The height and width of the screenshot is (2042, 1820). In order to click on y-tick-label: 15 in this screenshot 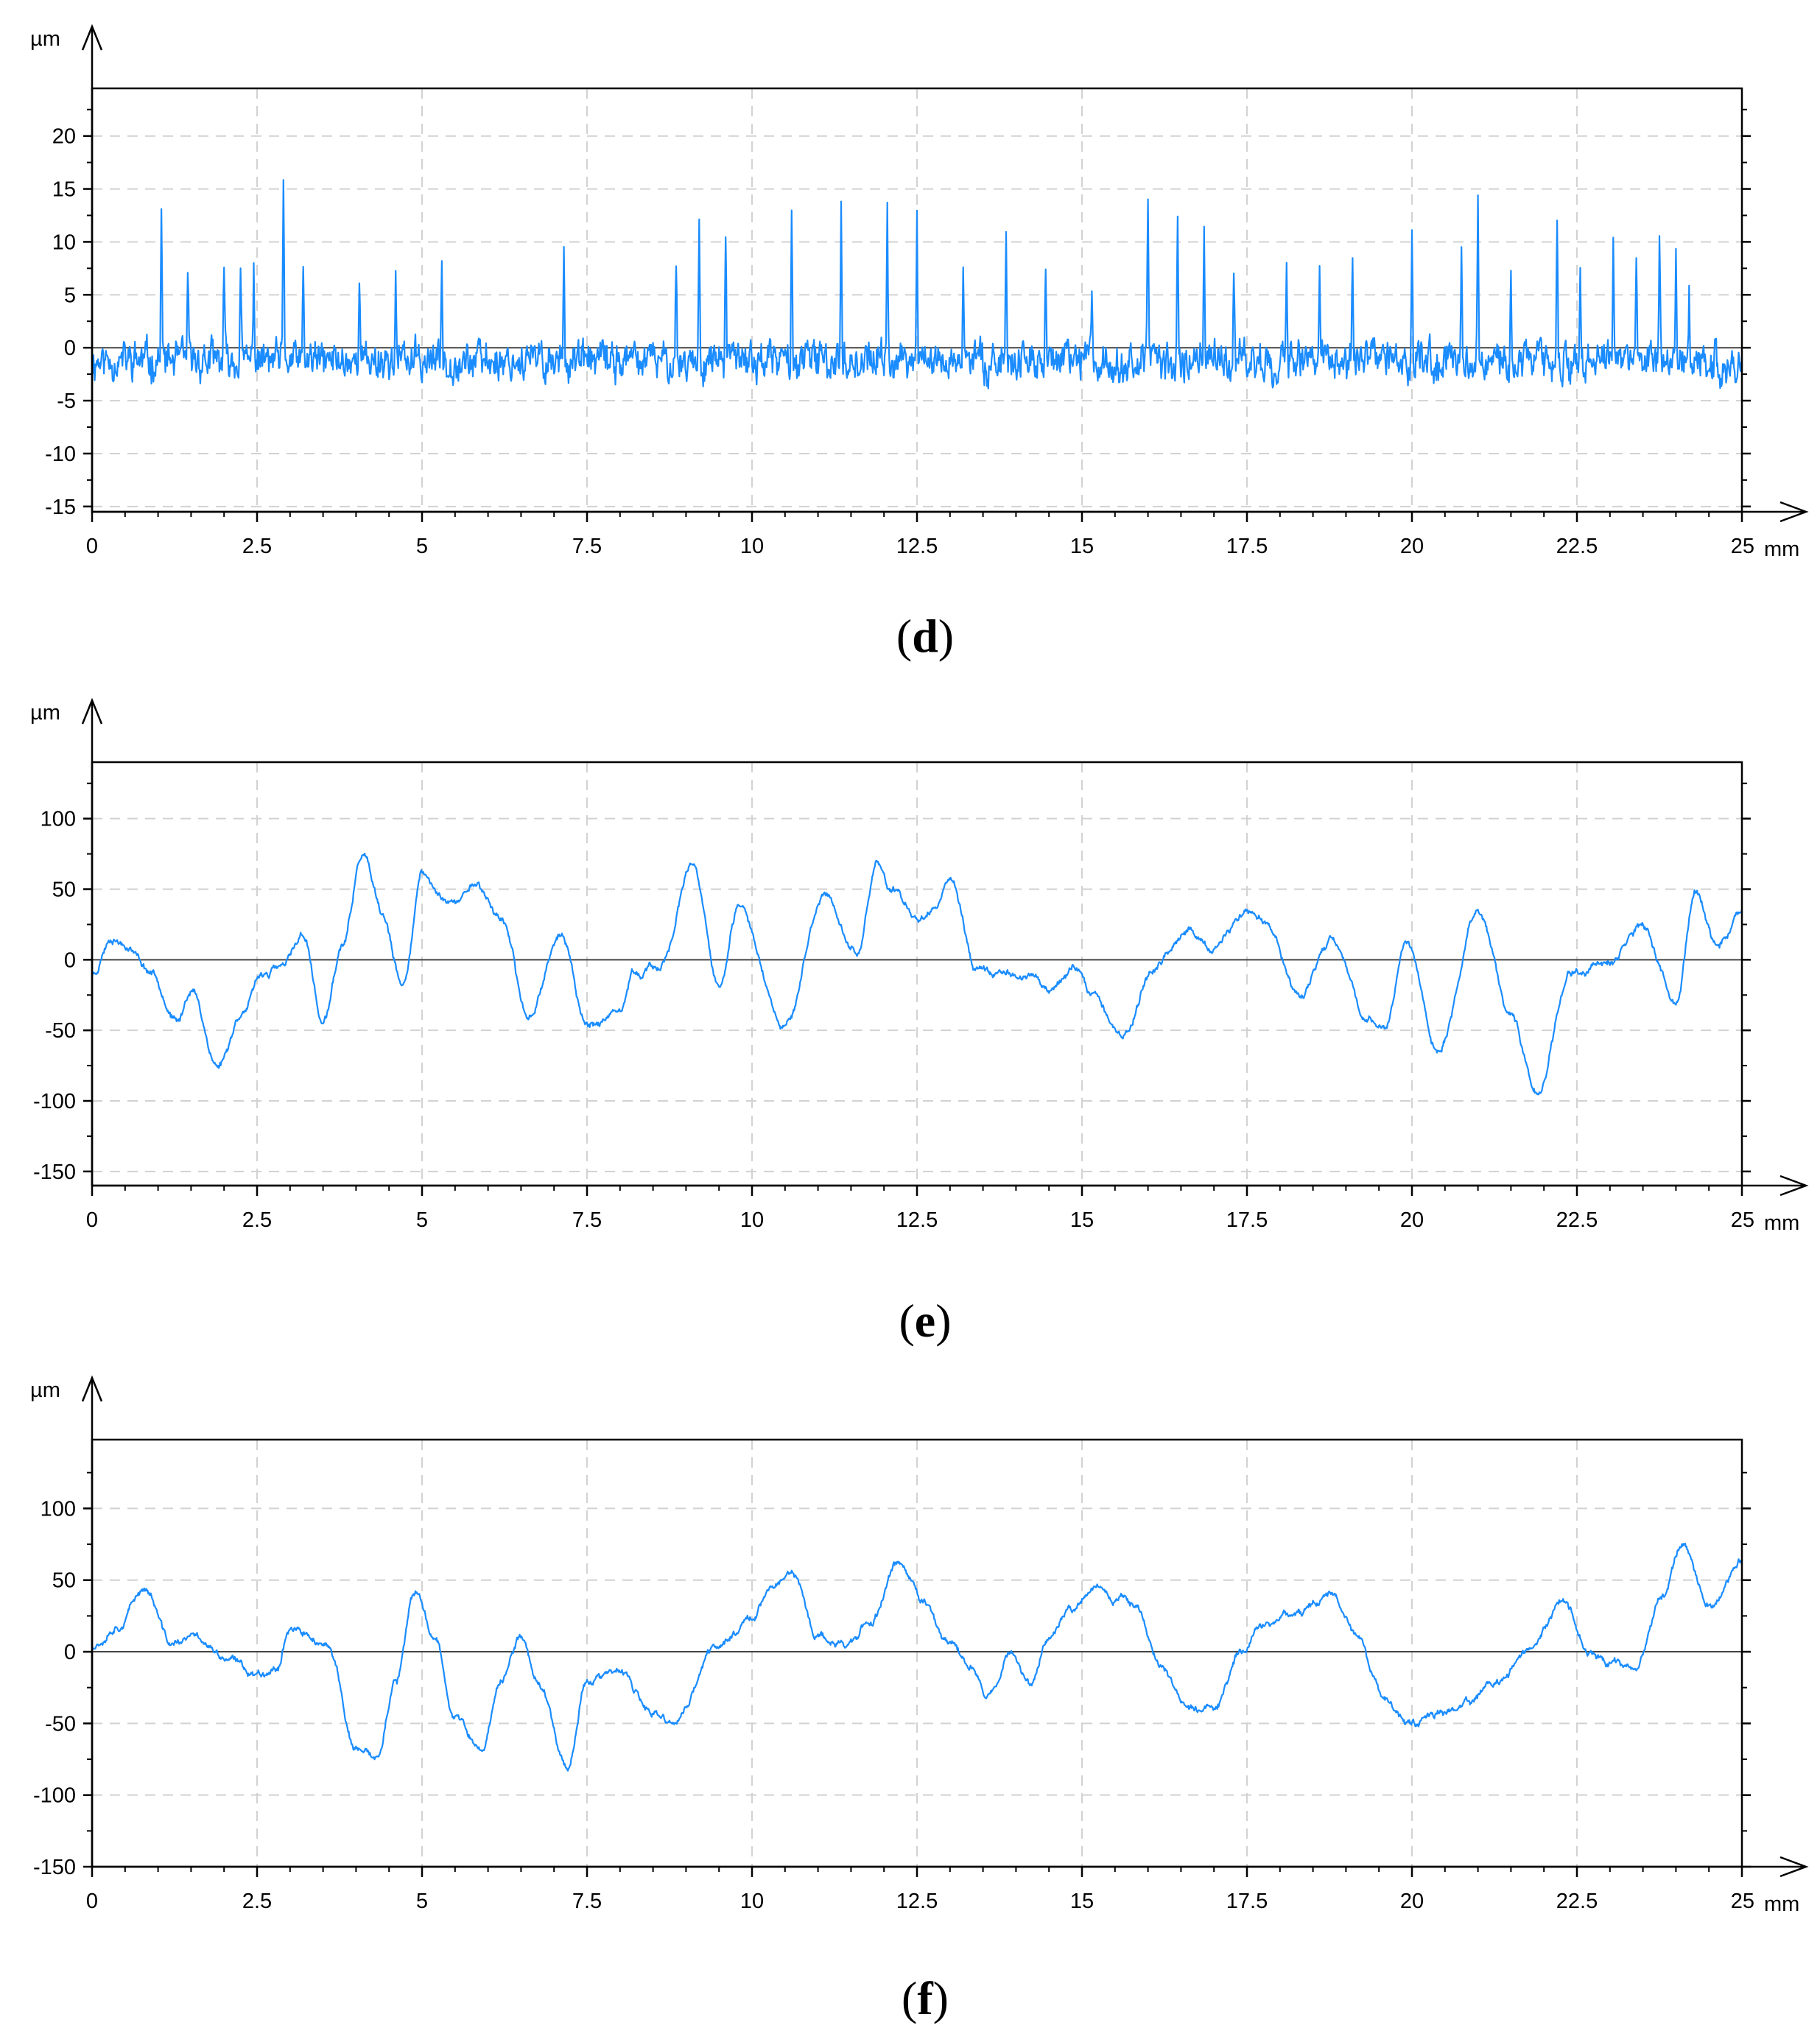, I will do `click(64, 190)`.